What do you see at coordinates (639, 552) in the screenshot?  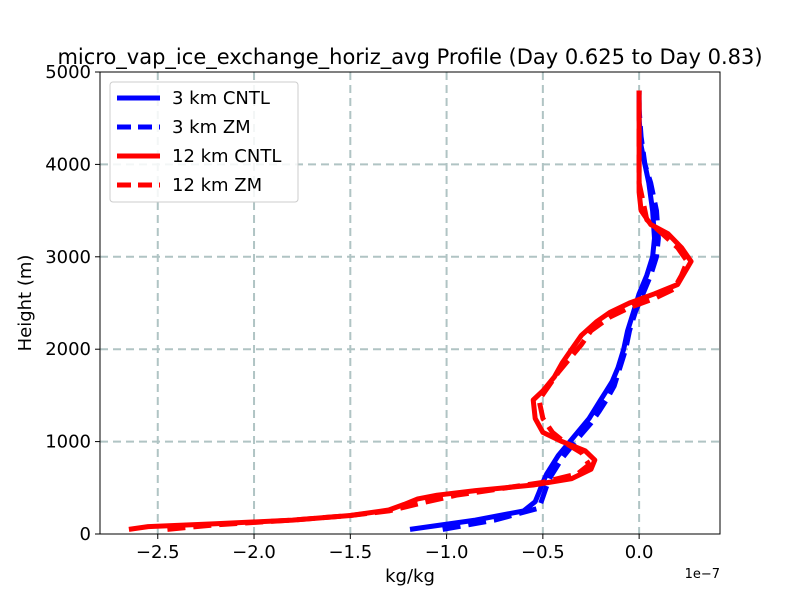 I see `x-tick-label: 0.0` at bounding box center [639, 552].